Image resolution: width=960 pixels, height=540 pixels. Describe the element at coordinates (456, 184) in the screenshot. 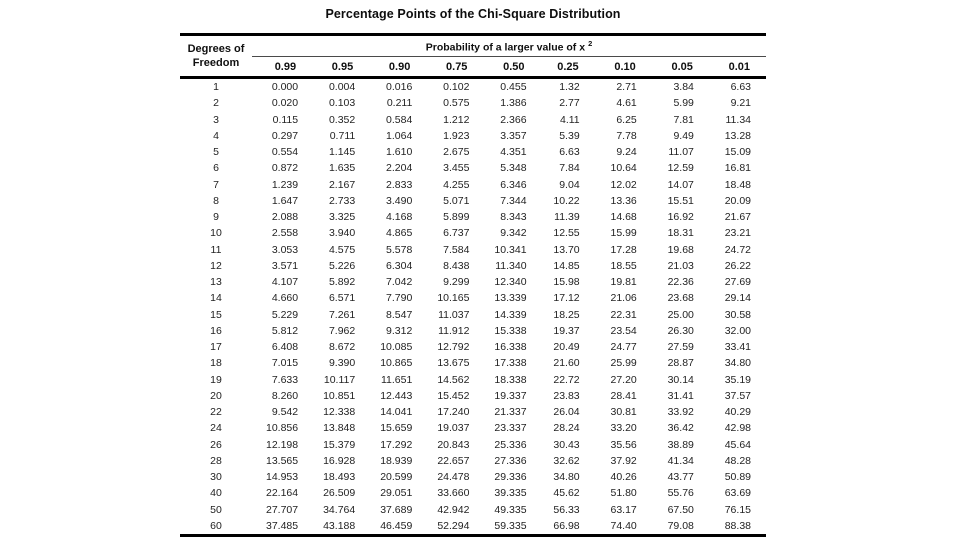

I see `value-cell: 4.255` at that location.